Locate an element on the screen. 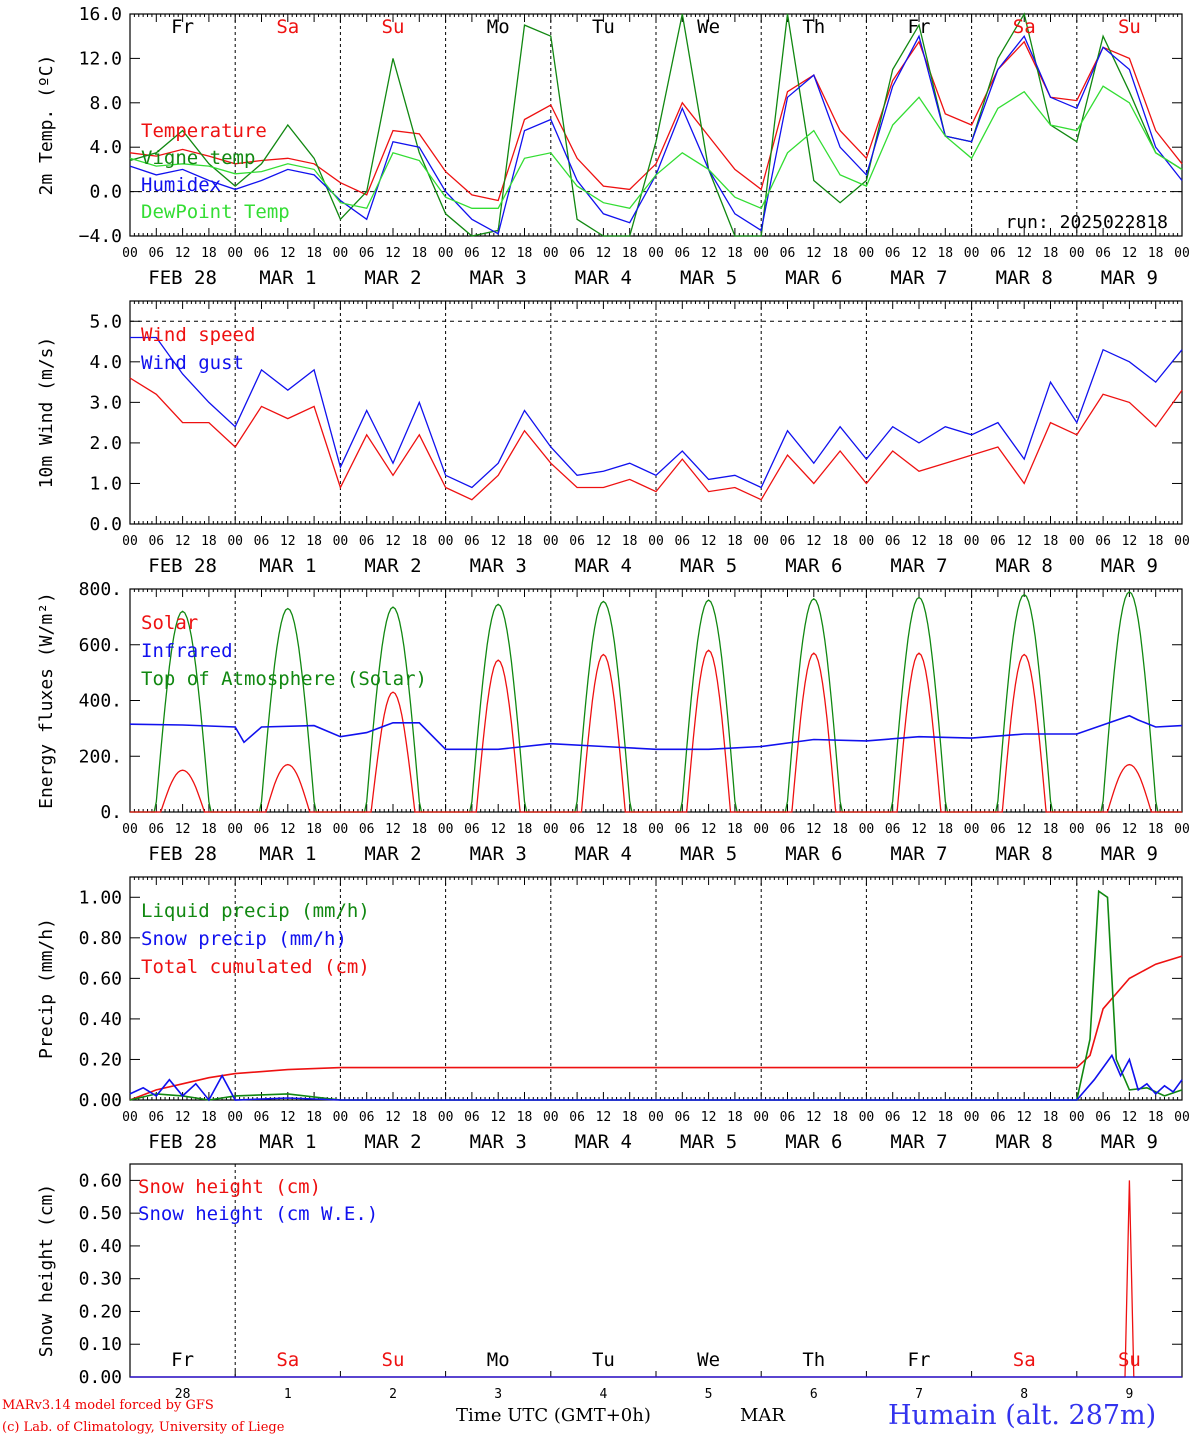 The width and height of the screenshot is (1194, 1440). panel-temp is located at coordinates (656, 124).